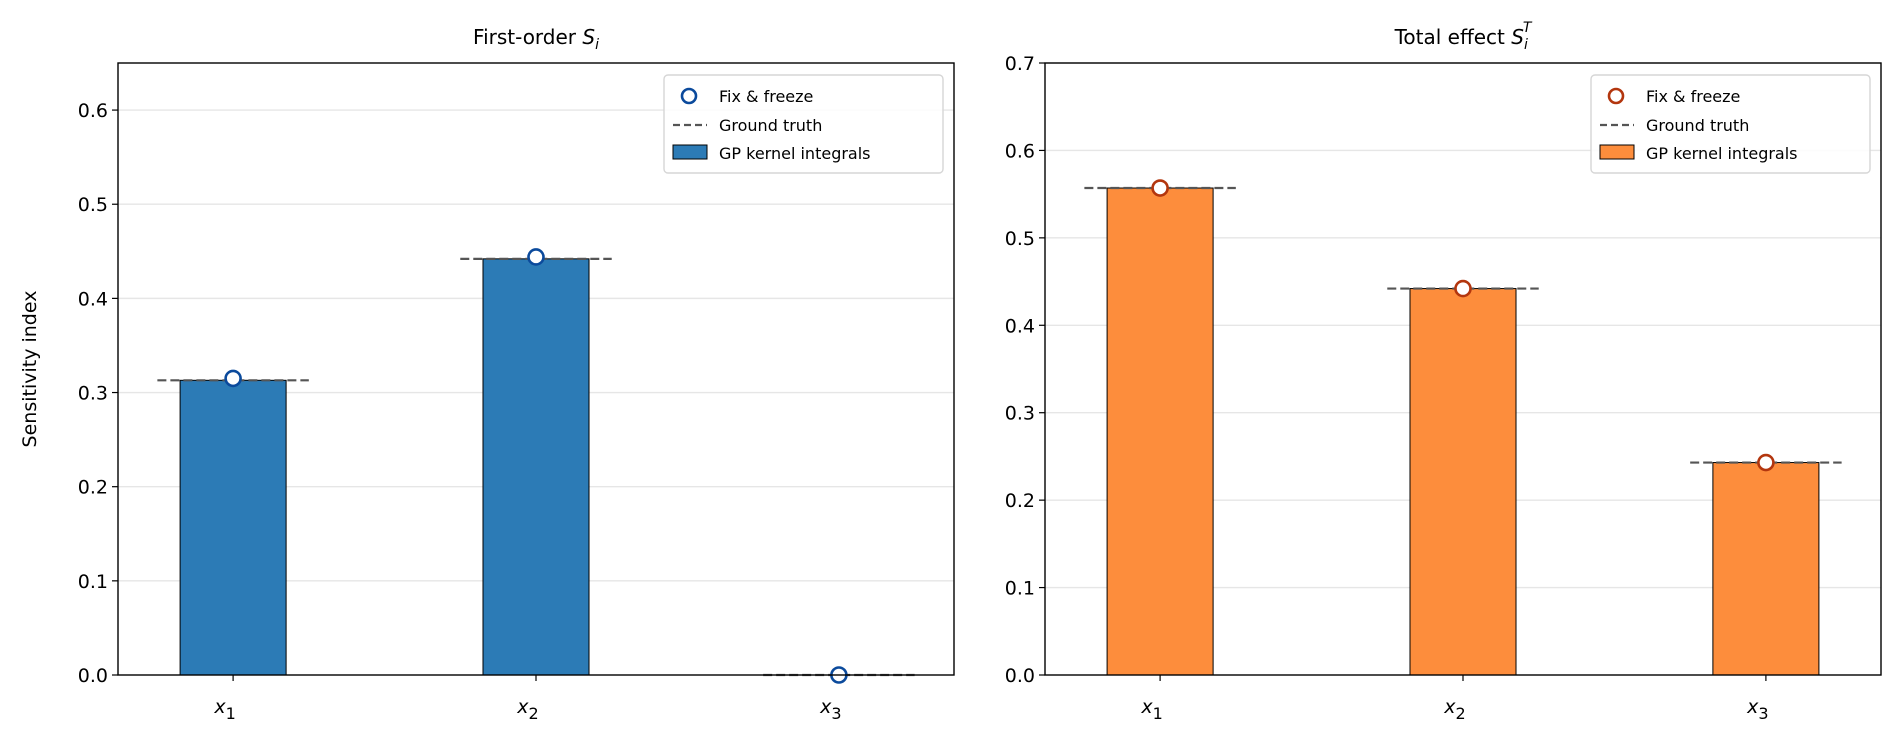 This screenshot has height=741, width=1900. What do you see at coordinates (30, 369) in the screenshot?
I see `y-axis-label: Sensitivity index` at bounding box center [30, 369].